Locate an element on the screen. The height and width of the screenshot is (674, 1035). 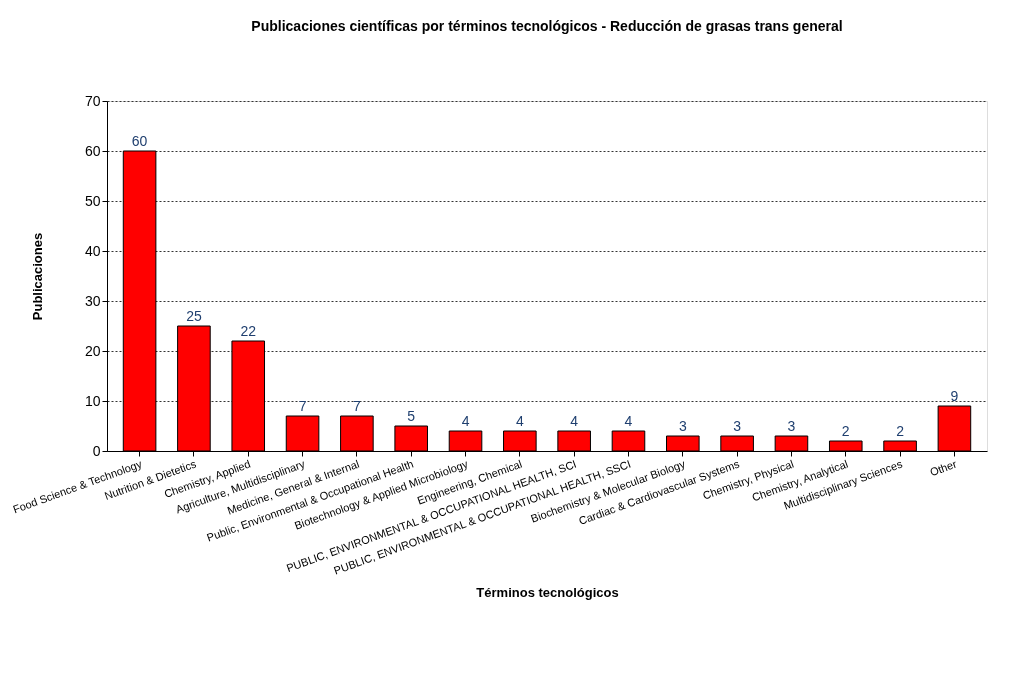
y-tick-label: 30 is located at coordinates (92, 300).